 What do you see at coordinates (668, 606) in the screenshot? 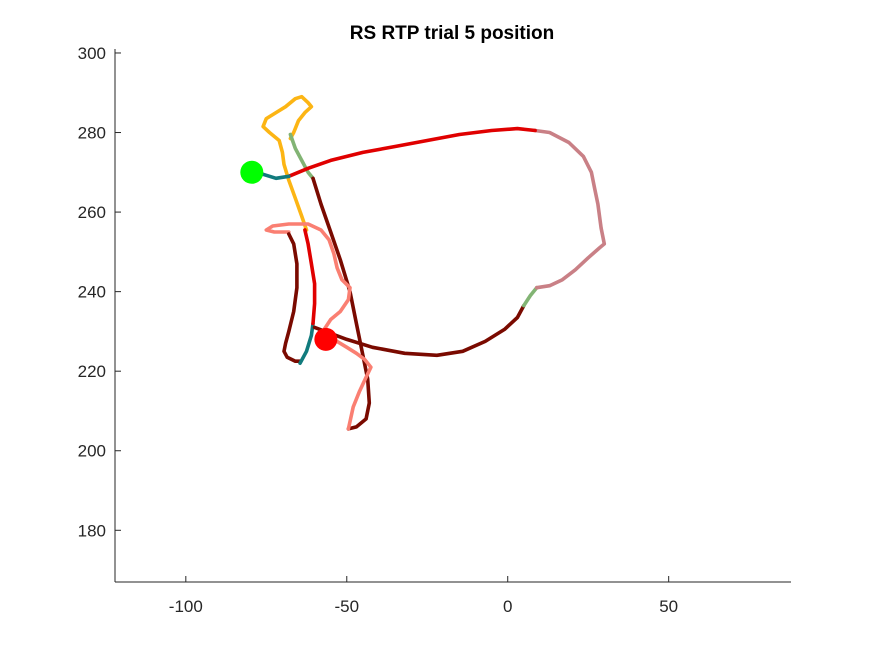
I see `x-tick-label: 50` at bounding box center [668, 606].